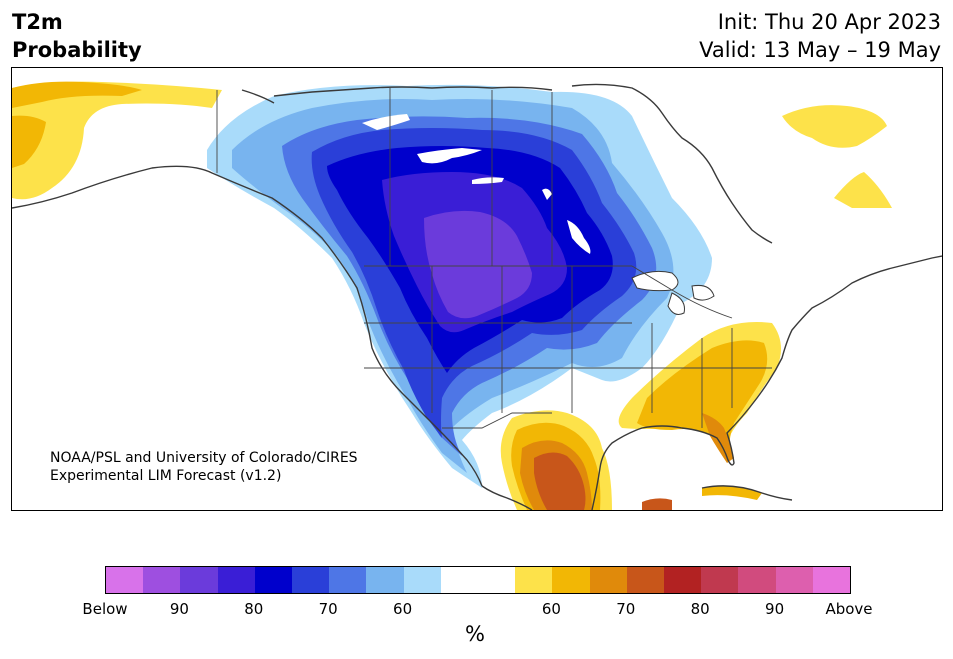 The height and width of the screenshot is (659, 953). What do you see at coordinates (657, 504) in the screenshot?
I see `yucatan-above-75-region` at bounding box center [657, 504].